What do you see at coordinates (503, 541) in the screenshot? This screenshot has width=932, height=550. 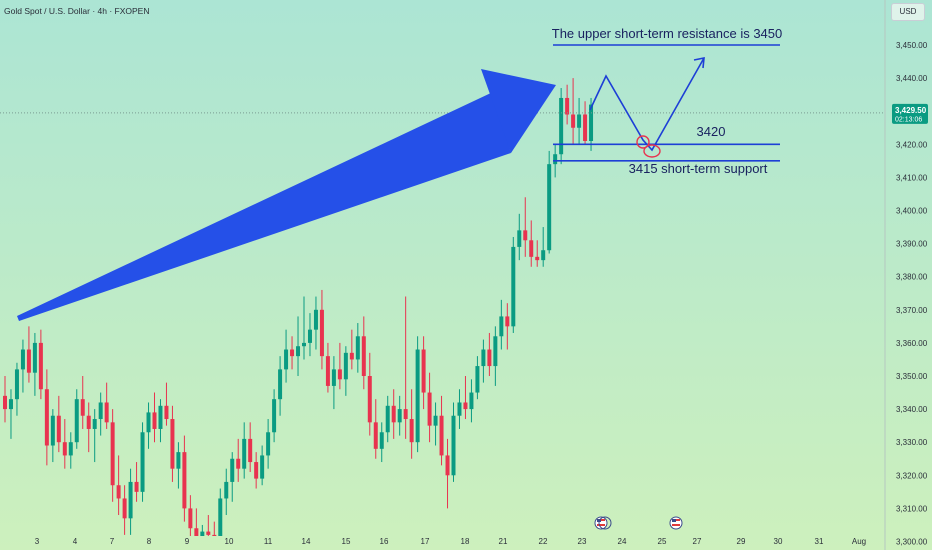 I see `time-tick-label: 21` at bounding box center [503, 541].